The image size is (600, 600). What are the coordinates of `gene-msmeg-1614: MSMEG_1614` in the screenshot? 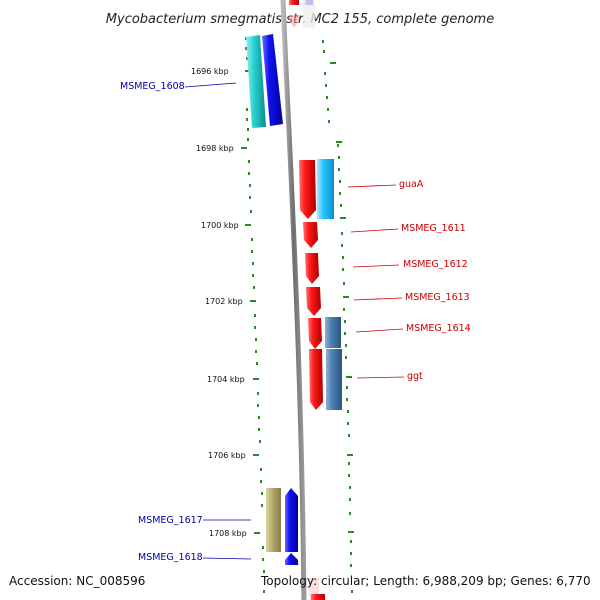 It's located at (389, 333).